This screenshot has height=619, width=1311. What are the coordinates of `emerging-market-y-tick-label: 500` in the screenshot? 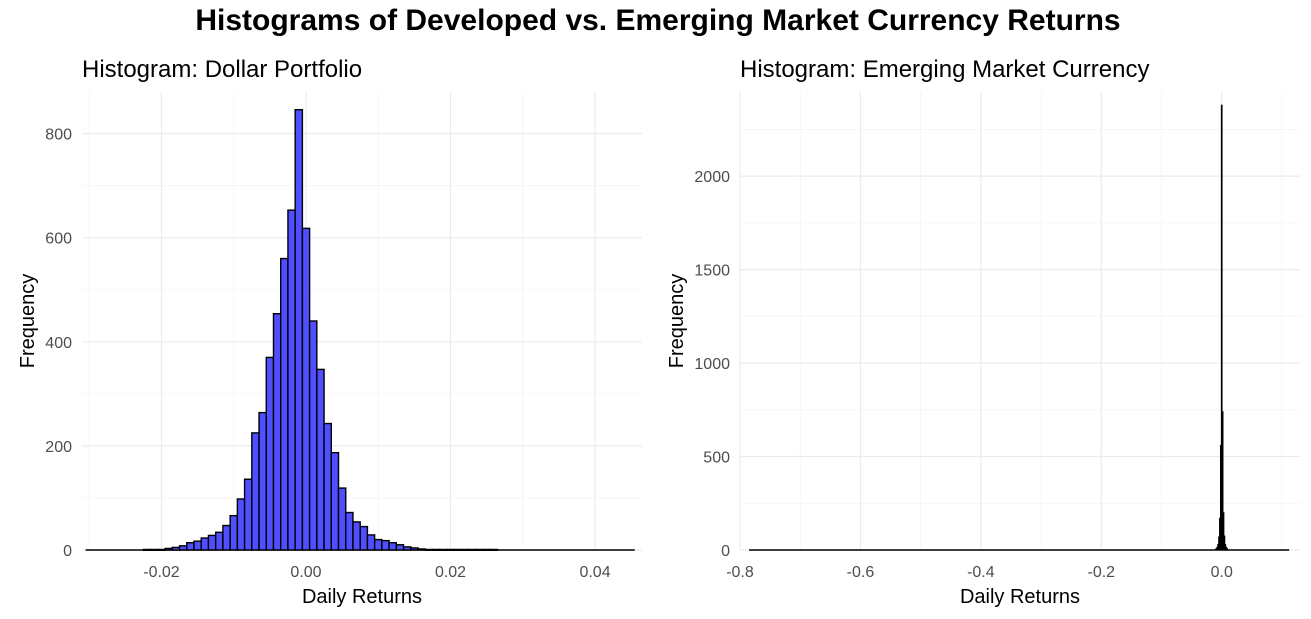 It's located at (716, 458).